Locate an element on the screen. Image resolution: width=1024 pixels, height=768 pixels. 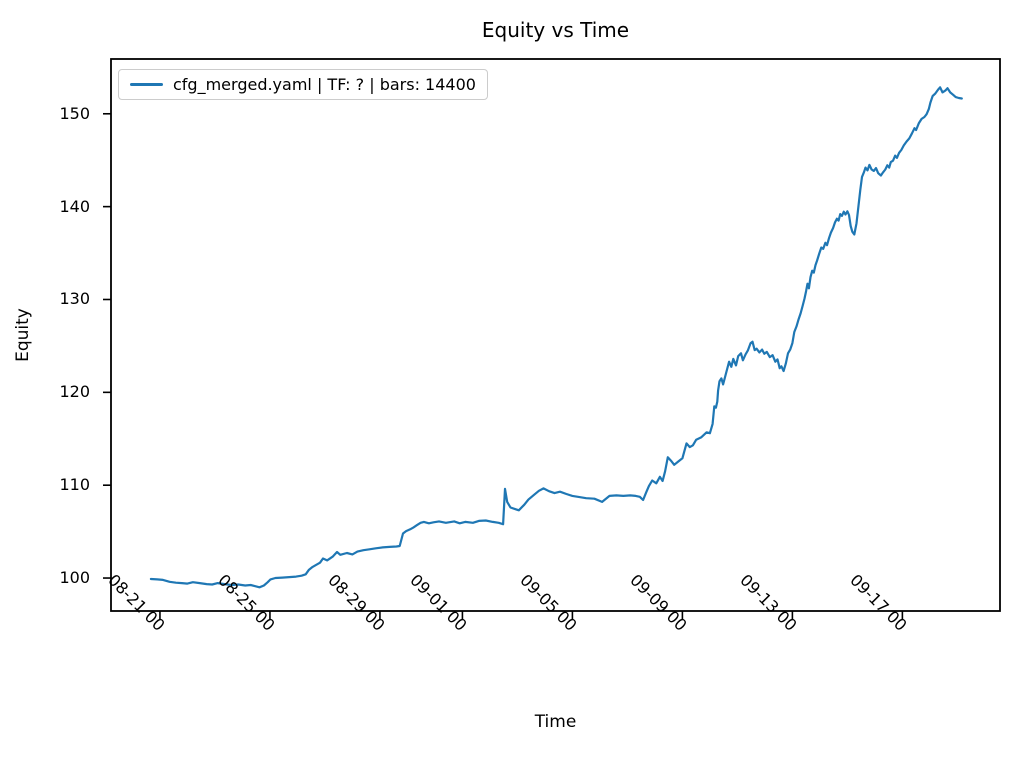
y-tick-label: 130 is located at coordinates (74, 299).